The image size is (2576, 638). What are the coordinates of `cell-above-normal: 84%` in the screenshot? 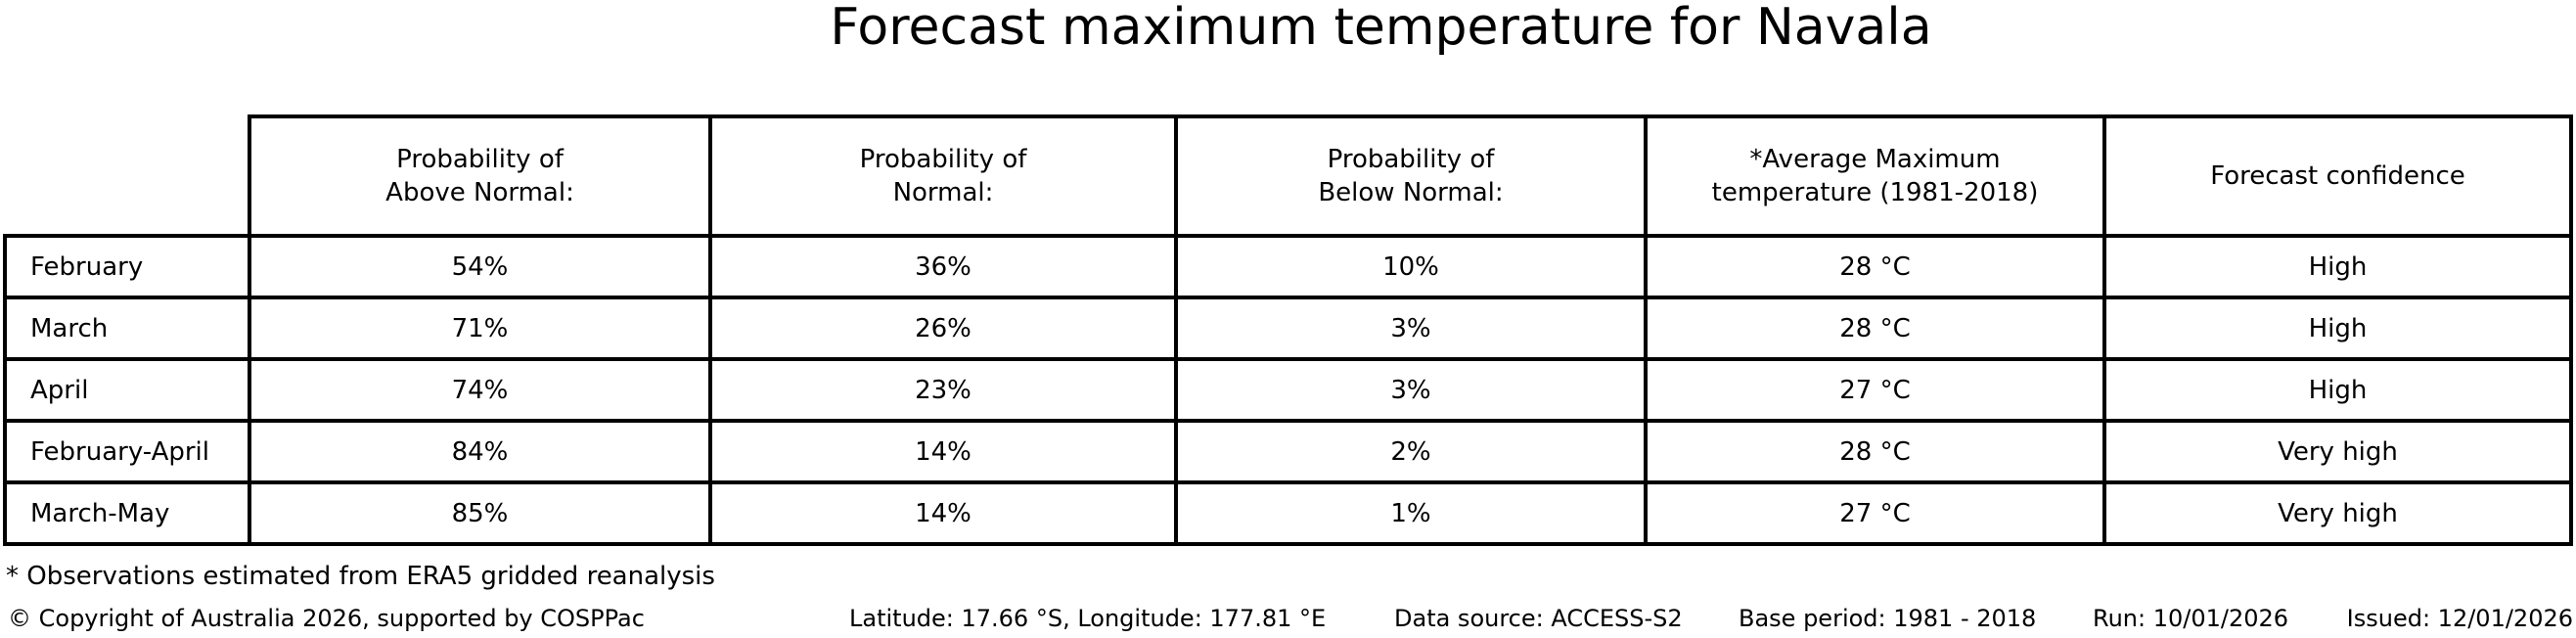 It's located at (480, 451).